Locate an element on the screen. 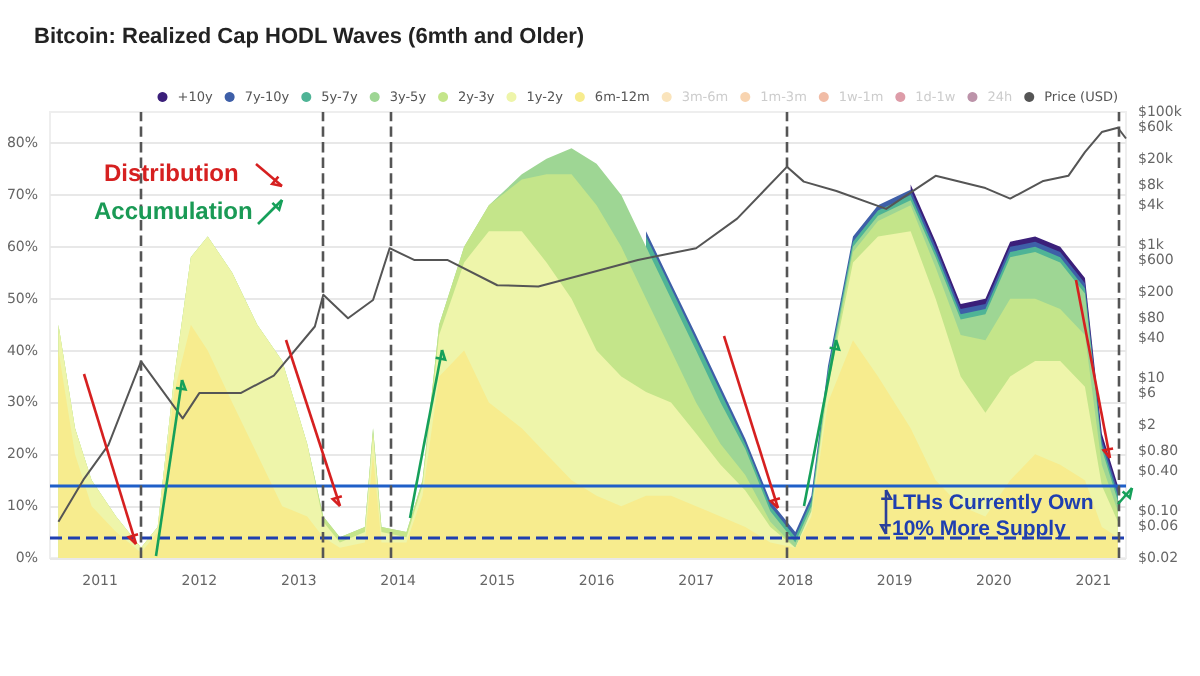 The height and width of the screenshot is (676, 1200). annotation: Accumulation is located at coordinates (173, 211).